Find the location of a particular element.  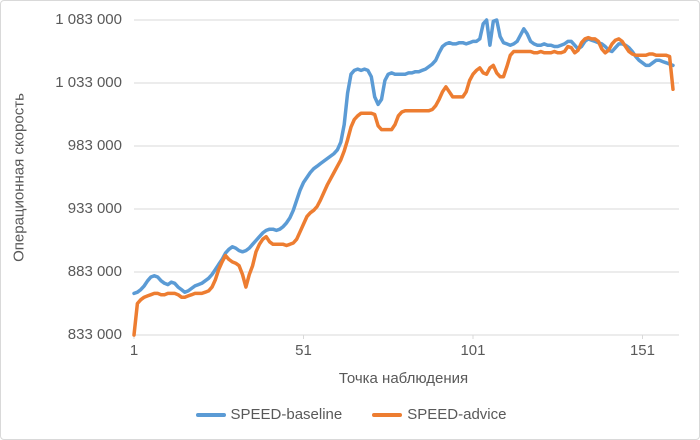

legend-item-speed-advice: SPEED-advice is located at coordinates (439, 414).